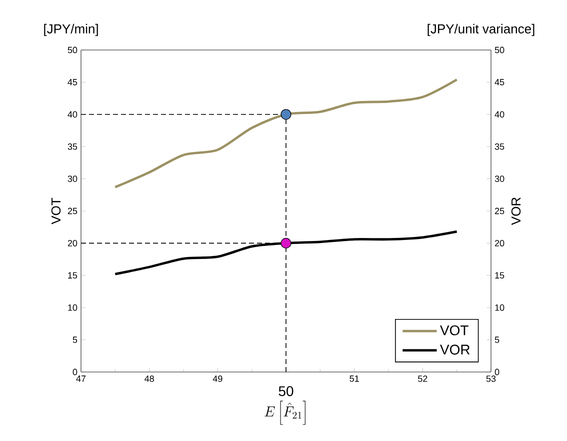  Describe the element at coordinates (285, 412) in the screenshot. I see `x-axis-title: $E\left[\hat{F}_{21}\right]$` at that location.